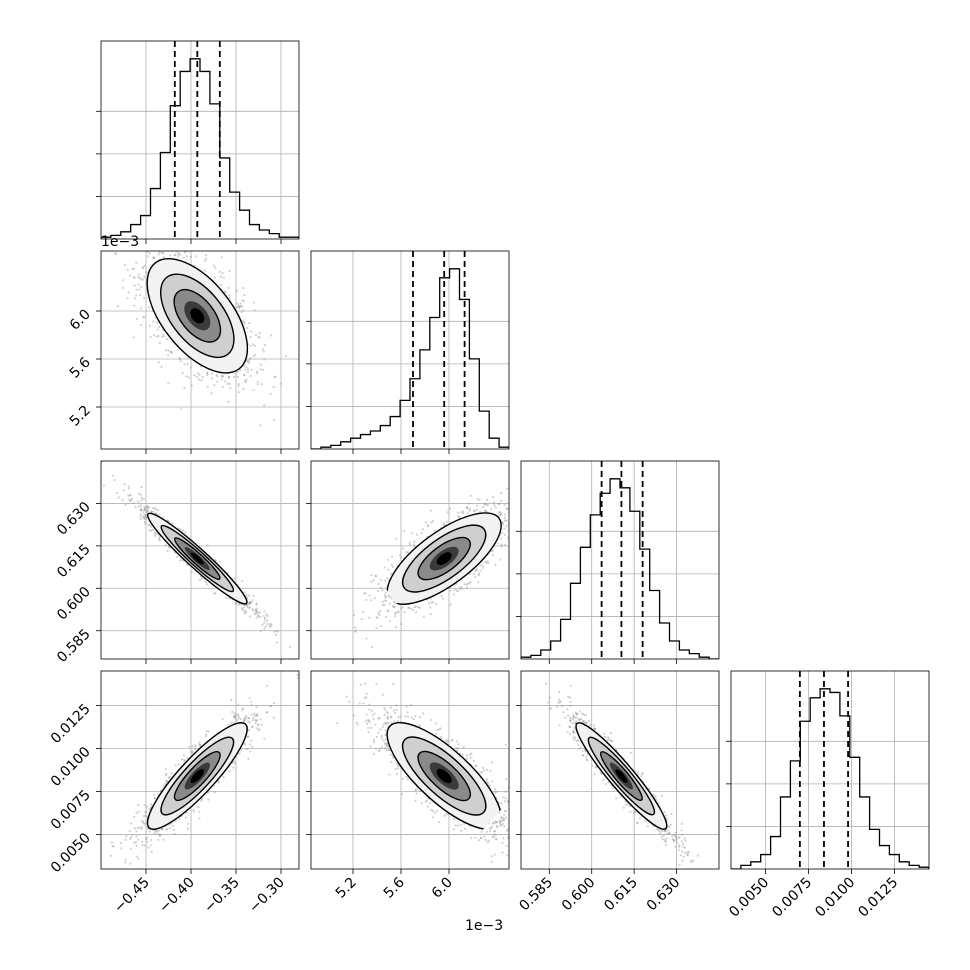 This screenshot has height=970, width=970. What do you see at coordinates (792, 898) in the screenshot?
I see `x-tick-label: 0.0075` at bounding box center [792, 898].